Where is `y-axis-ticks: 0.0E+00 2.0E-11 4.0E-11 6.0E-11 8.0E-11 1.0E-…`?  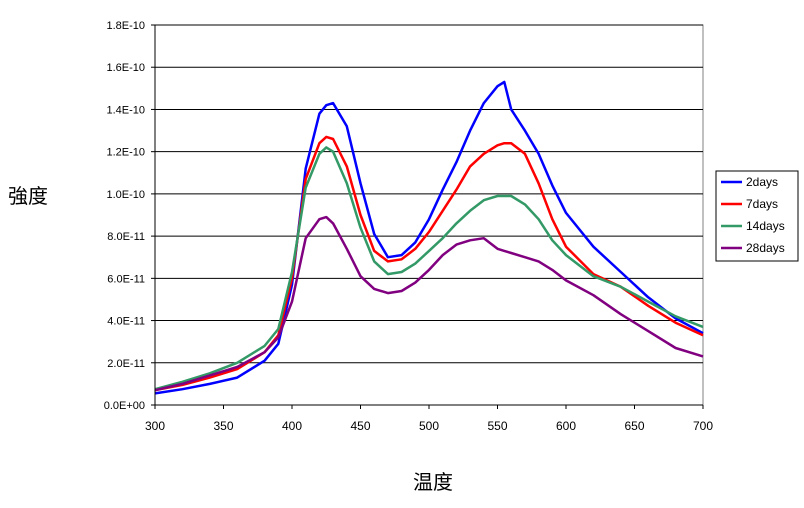 y-axis-ticks: 0.0E+00 2.0E-11 4.0E-11 6.0E-11 8.0E-11 1.0E-… is located at coordinates (129, 216).